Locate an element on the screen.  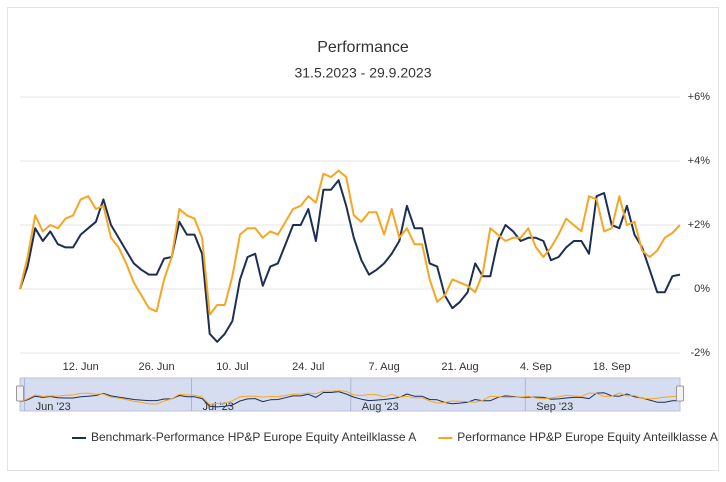
x-tick-label: 10. Jul is located at coordinates (232, 367).